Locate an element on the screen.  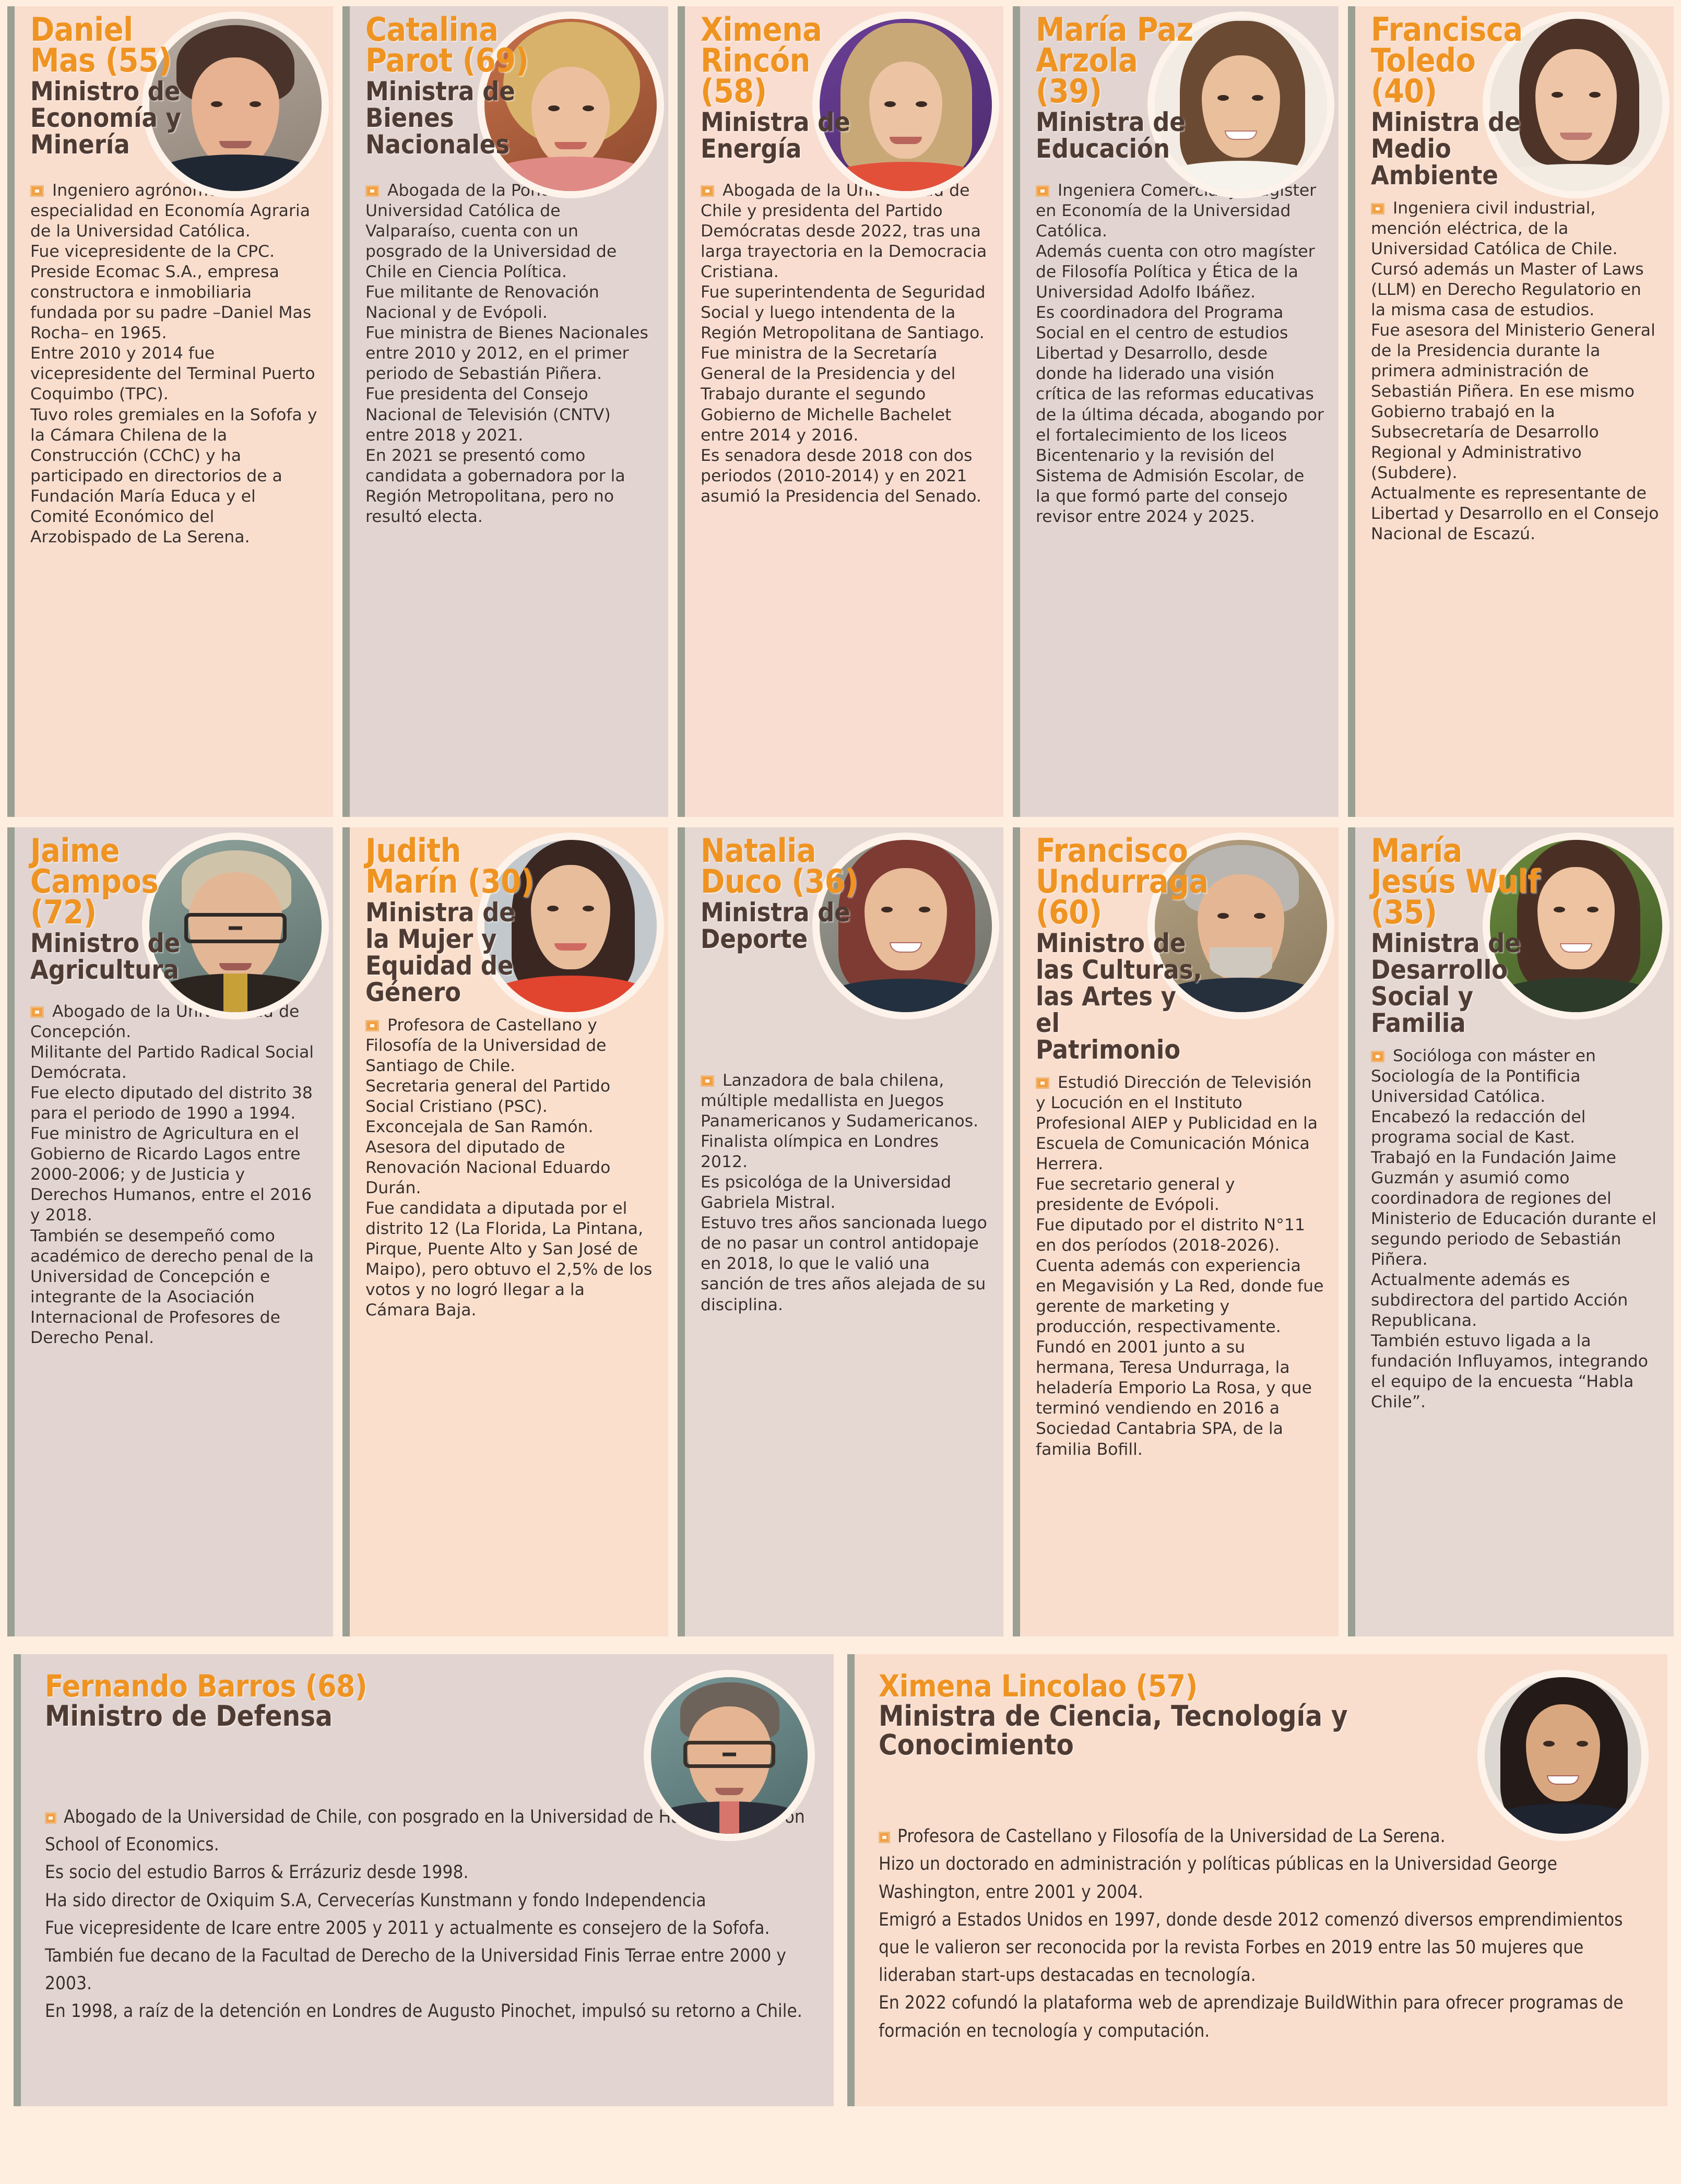
minister-name: Fernando Barros (68) is located at coordinates (207, 1686).